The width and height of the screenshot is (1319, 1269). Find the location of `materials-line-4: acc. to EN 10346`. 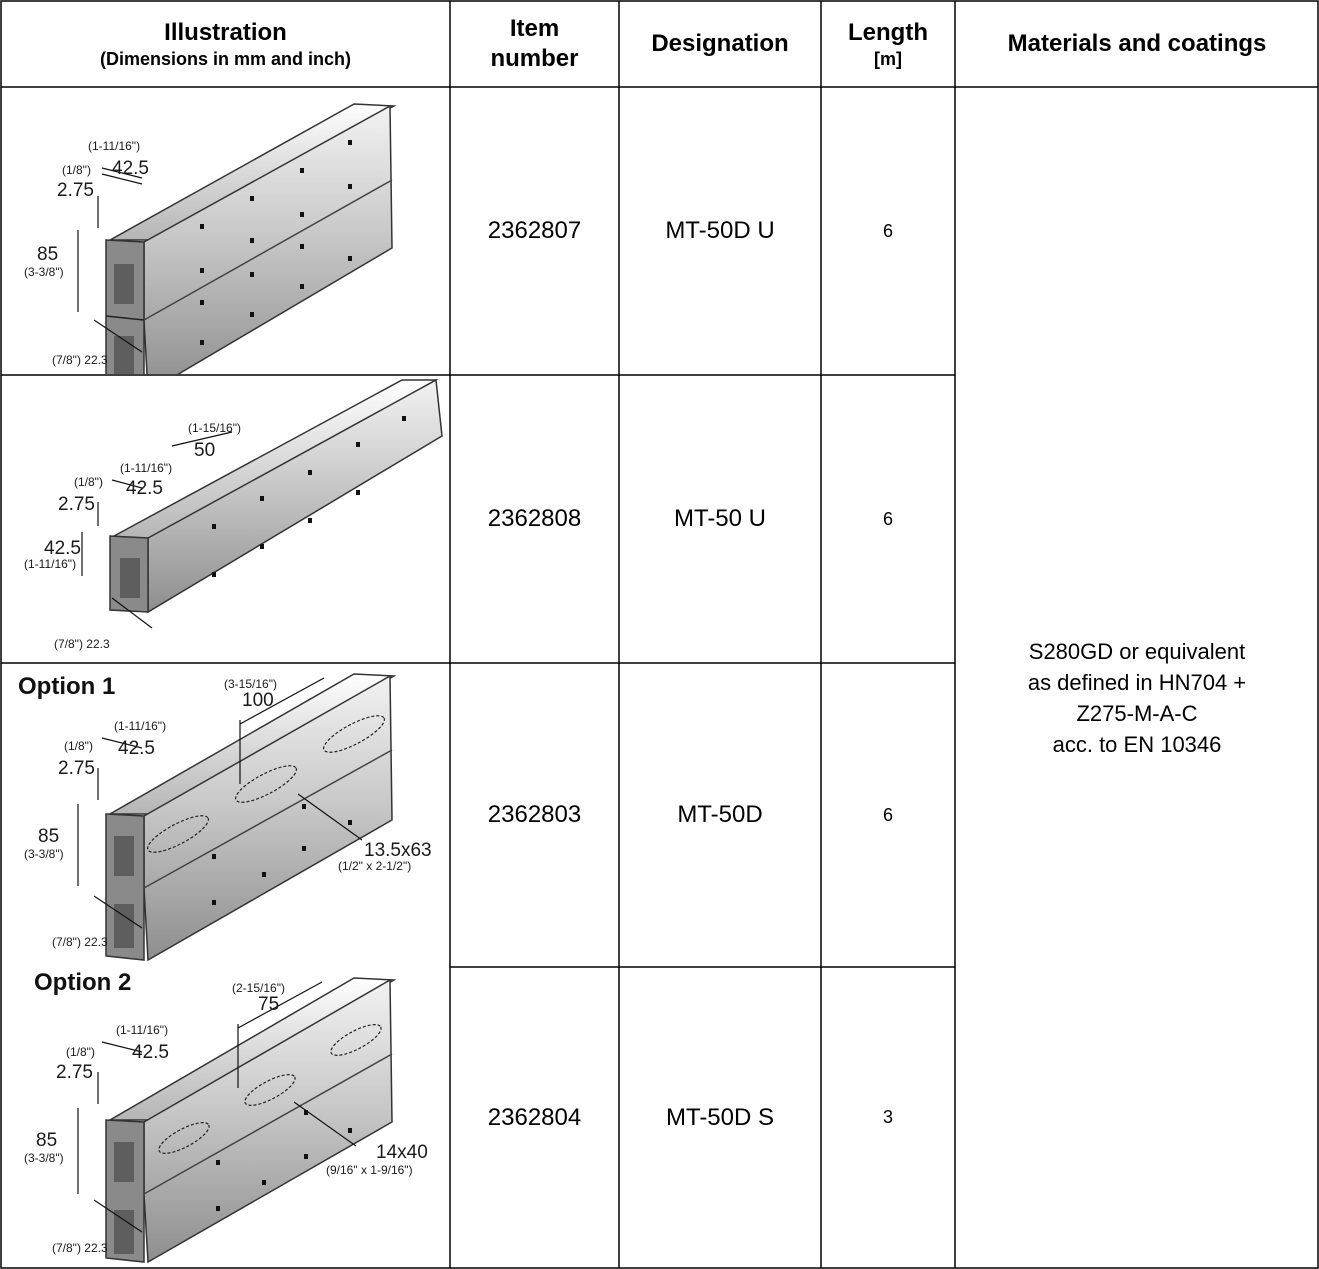

materials-line-4: acc. to EN 10346 is located at coordinates (1137, 744).